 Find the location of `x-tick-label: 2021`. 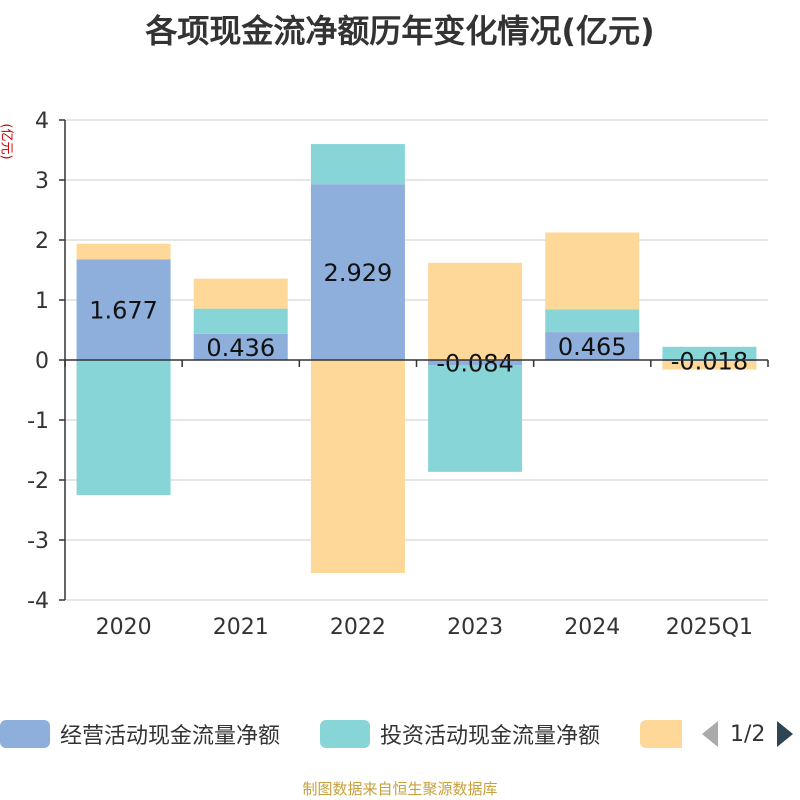

x-tick-label: 2021 is located at coordinates (241, 627).